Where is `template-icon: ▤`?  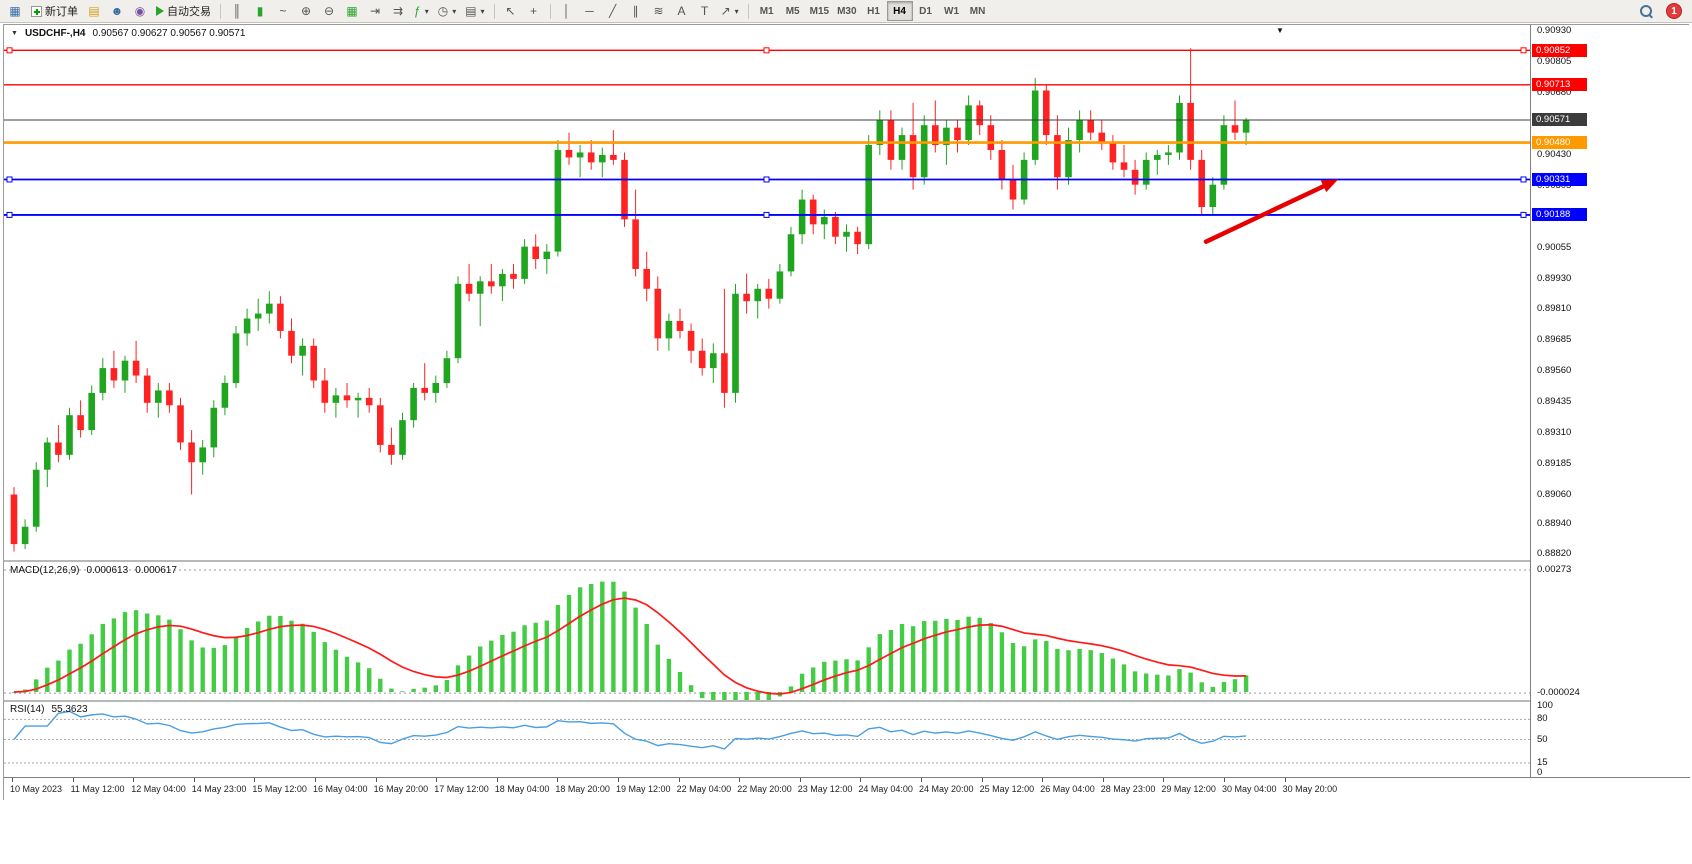 template-icon: ▤ is located at coordinates (471, 11).